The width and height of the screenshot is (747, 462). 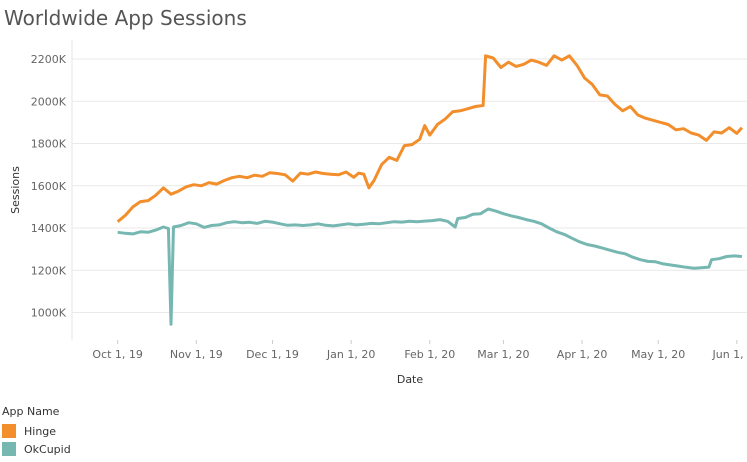 I want to click on legend-item-hinge: Hinge, so click(x=36, y=431).